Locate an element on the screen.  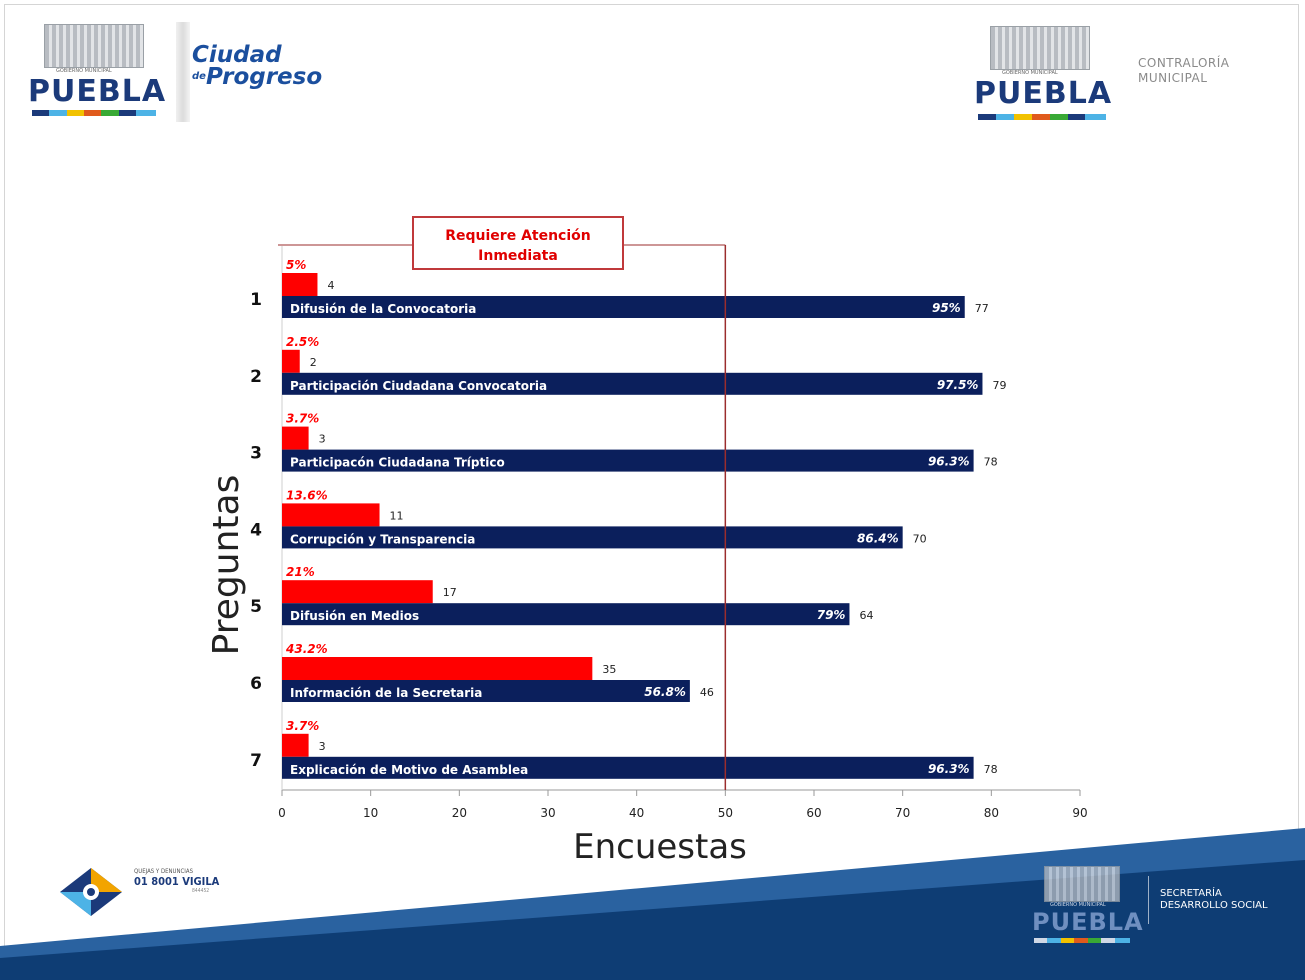
slogan-de: de is located at coordinates (199, 76).